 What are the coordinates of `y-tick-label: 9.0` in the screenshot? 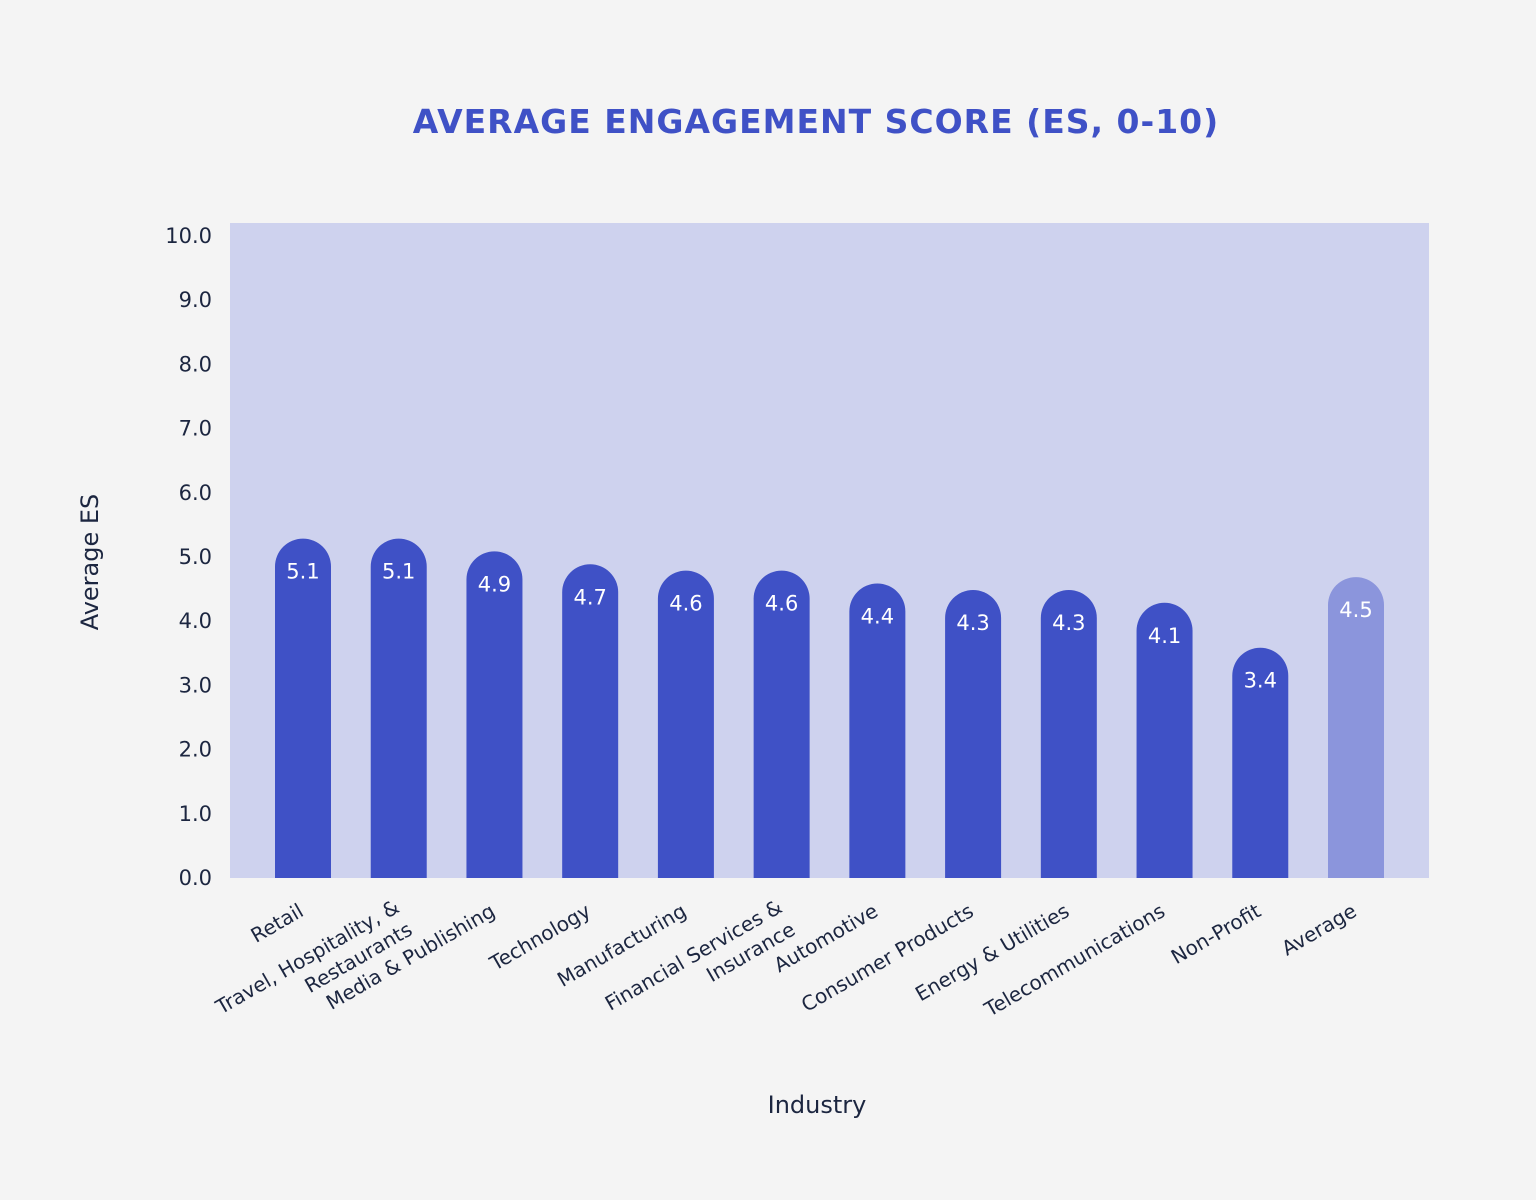 It's located at (195, 300).